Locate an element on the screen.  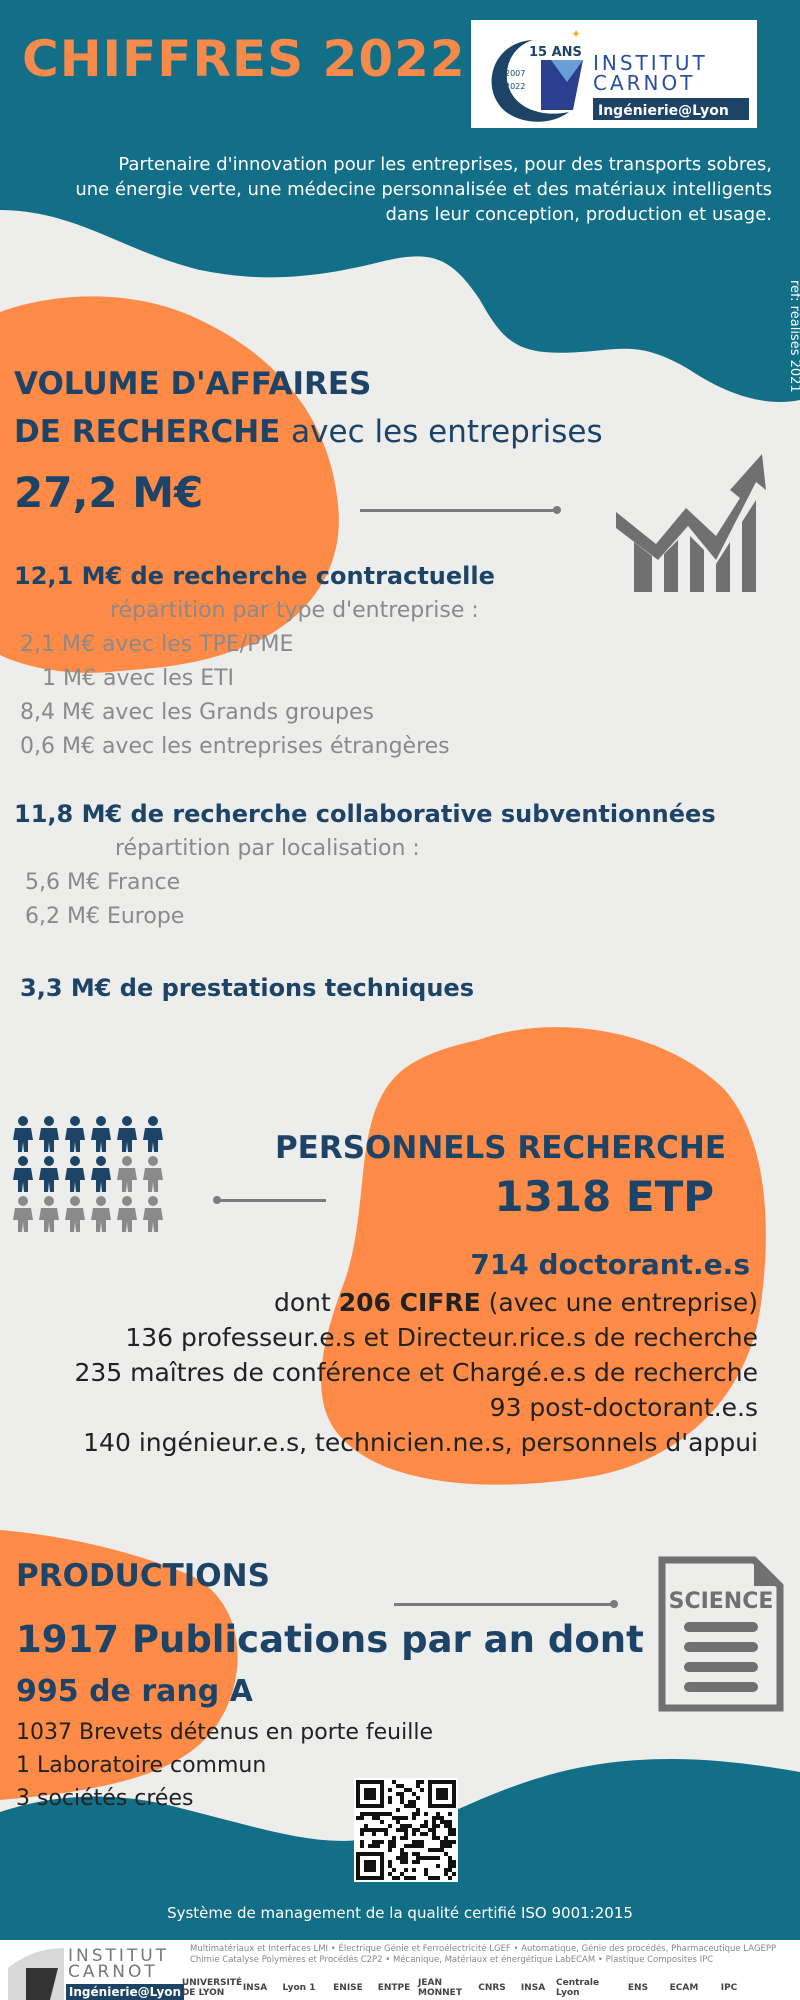
partner-logo: Centrale Lyon is located at coordinates (578, 1988).